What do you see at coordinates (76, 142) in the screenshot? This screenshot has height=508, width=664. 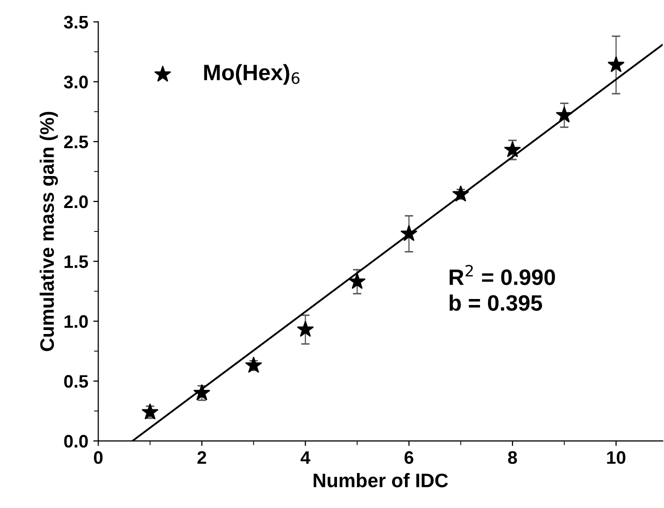 I see `y-tick-label: 2.5` at bounding box center [76, 142].